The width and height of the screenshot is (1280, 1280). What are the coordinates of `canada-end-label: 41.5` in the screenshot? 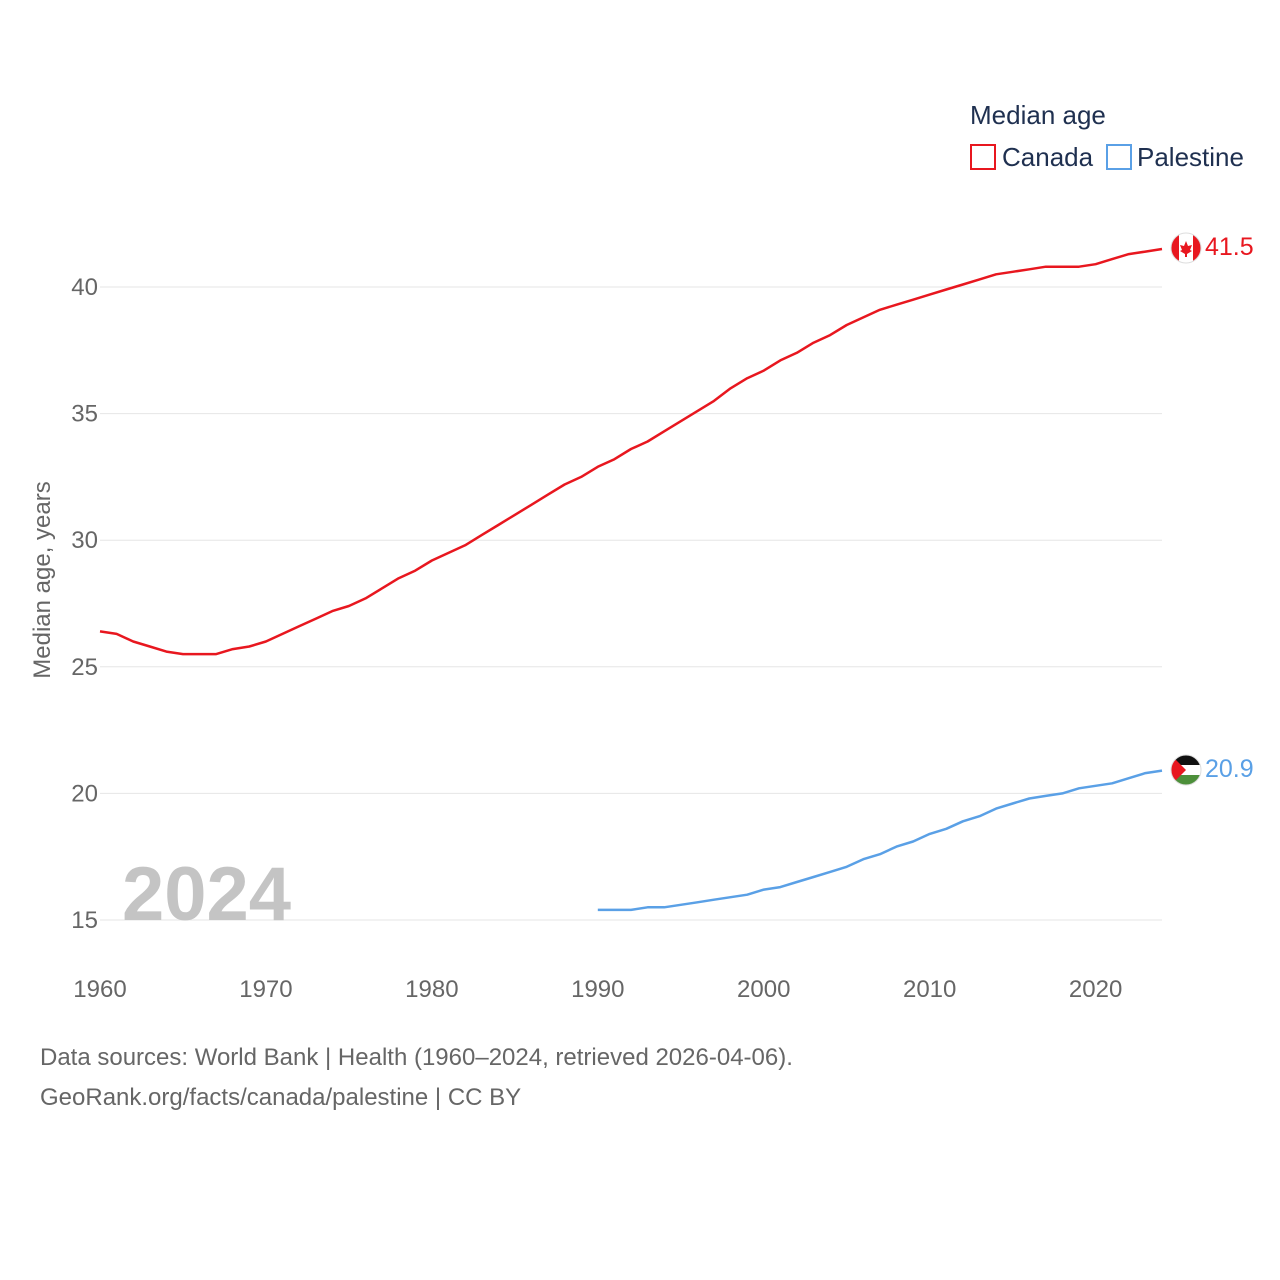 It's located at (1229, 247).